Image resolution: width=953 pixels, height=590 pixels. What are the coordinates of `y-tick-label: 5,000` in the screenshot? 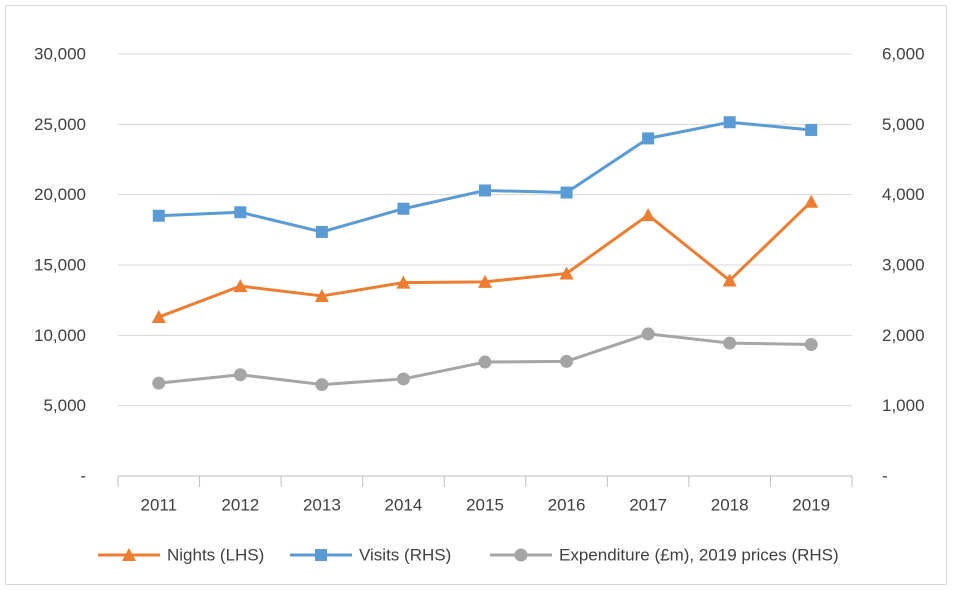 It's located at (64, 405).